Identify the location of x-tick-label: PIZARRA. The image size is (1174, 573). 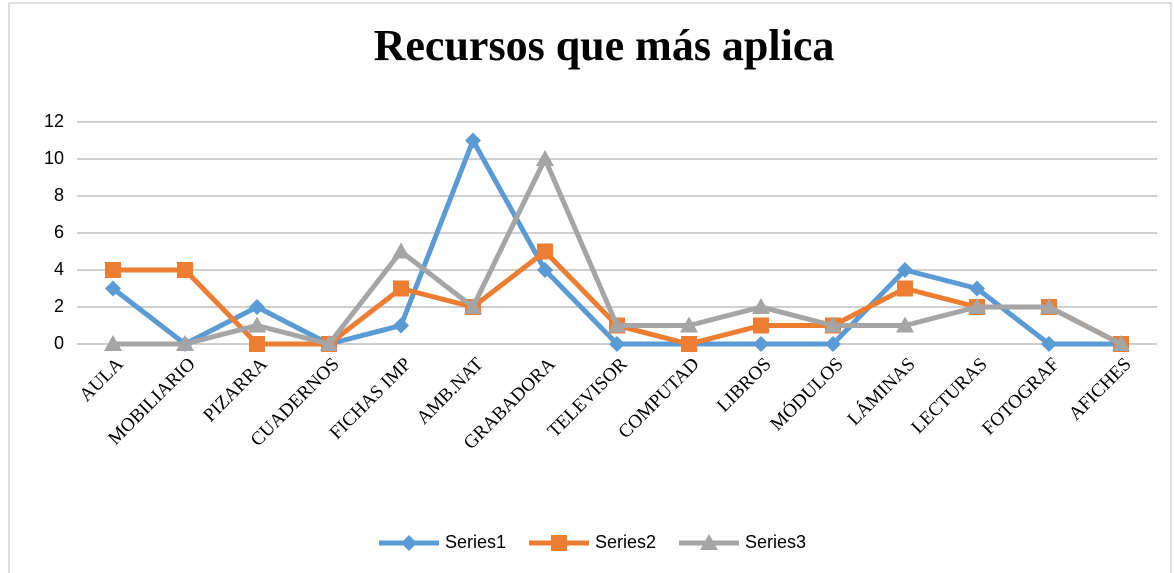
(235, 390).